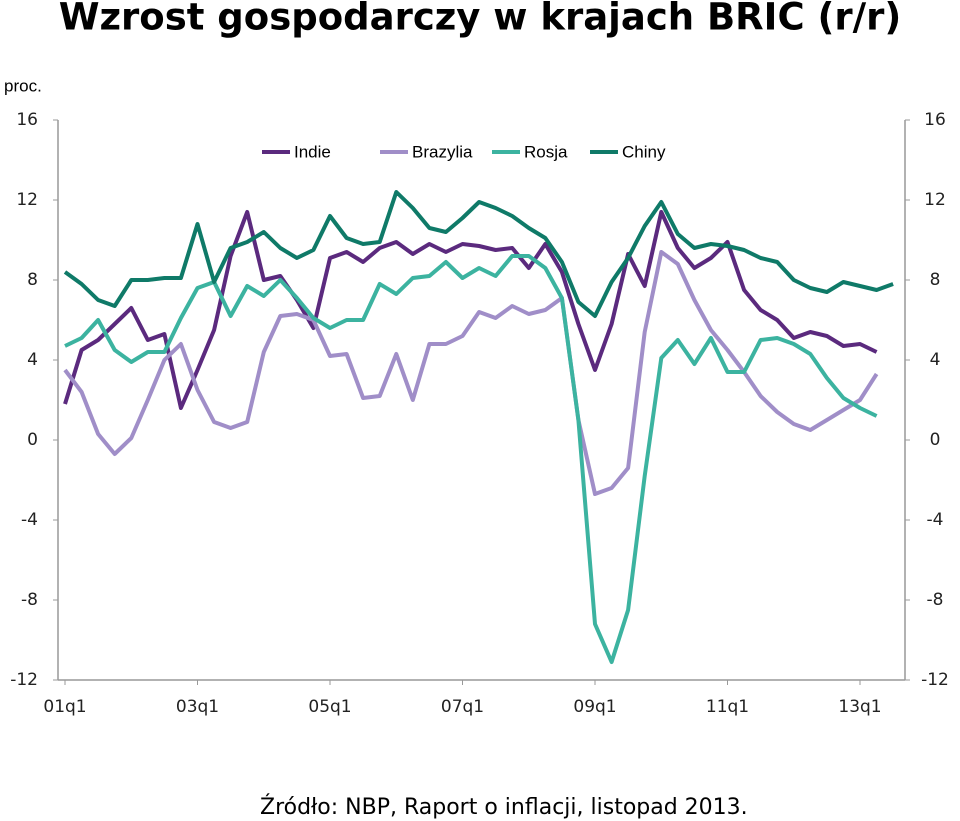  I want to click on y2-tick-label: 8, so click(935, 280).